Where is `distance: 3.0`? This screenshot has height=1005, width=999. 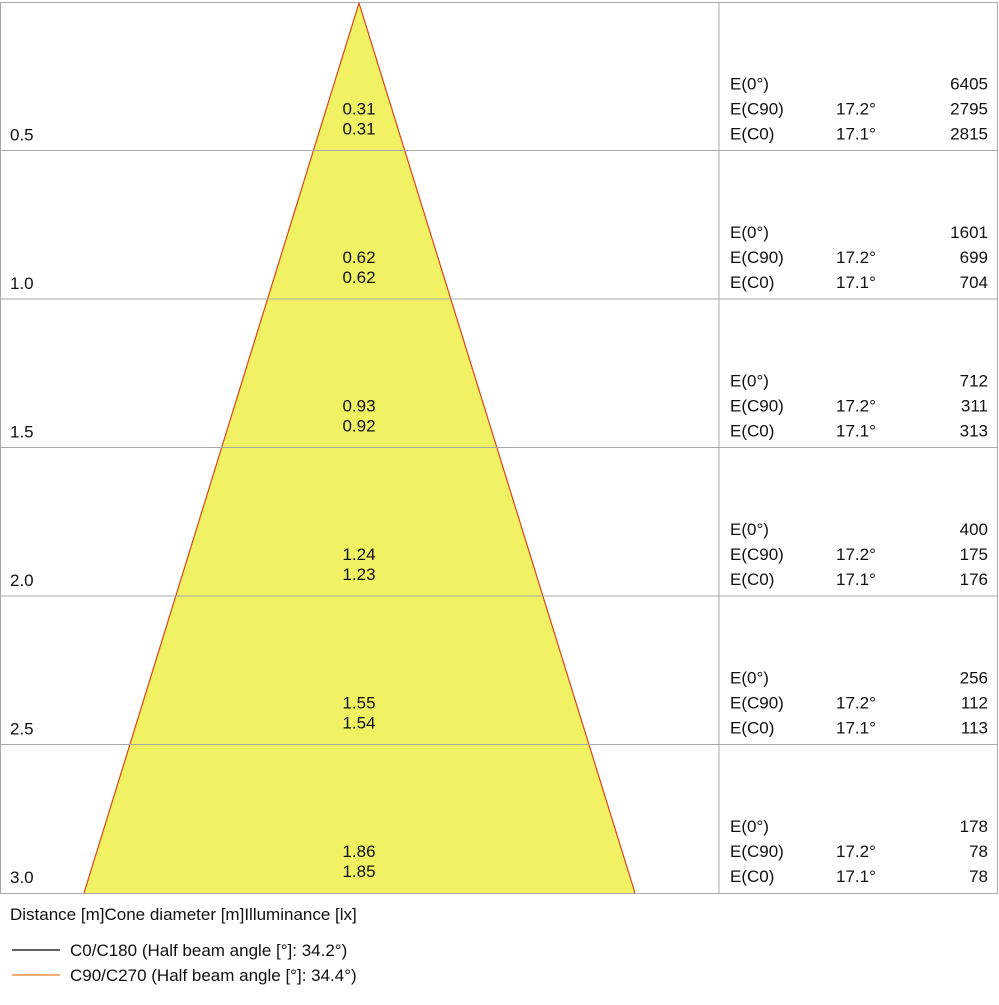
distance: 3.0 is located at coordinates (22, 877).